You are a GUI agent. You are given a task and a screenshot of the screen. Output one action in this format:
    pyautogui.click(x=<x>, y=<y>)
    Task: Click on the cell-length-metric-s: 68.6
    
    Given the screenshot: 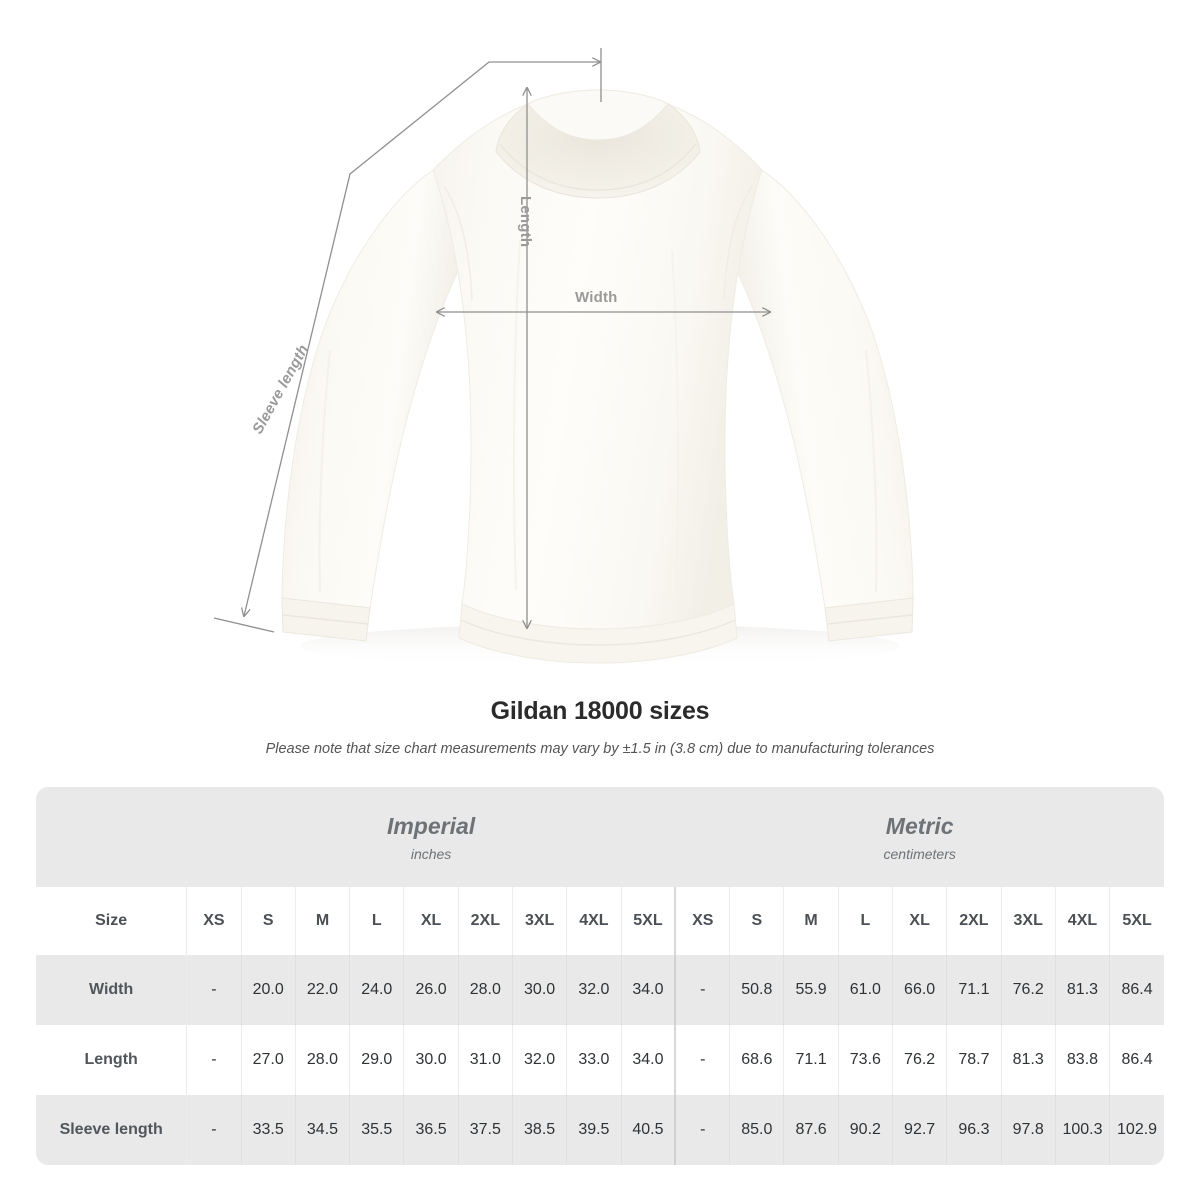 What is the action you would take?
    pyautogui.click(x=757, y=1060)
    